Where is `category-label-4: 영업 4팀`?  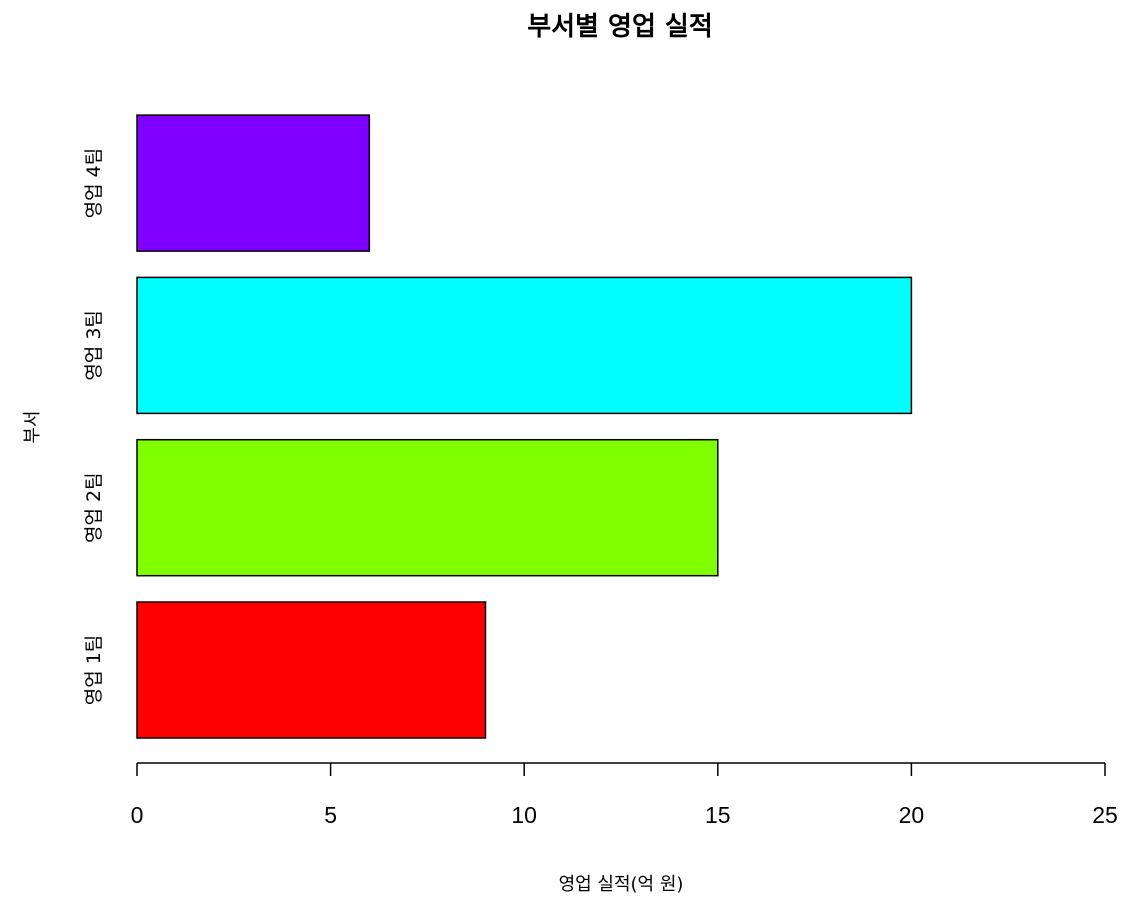
category-label-4: 영업 4팀 is located at coordinates (94, 183).